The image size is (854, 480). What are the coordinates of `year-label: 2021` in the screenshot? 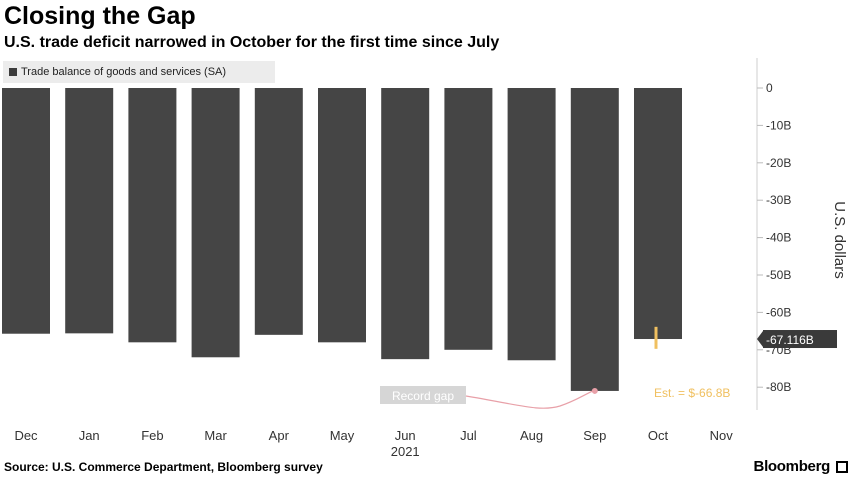 It's located at (405, 451).